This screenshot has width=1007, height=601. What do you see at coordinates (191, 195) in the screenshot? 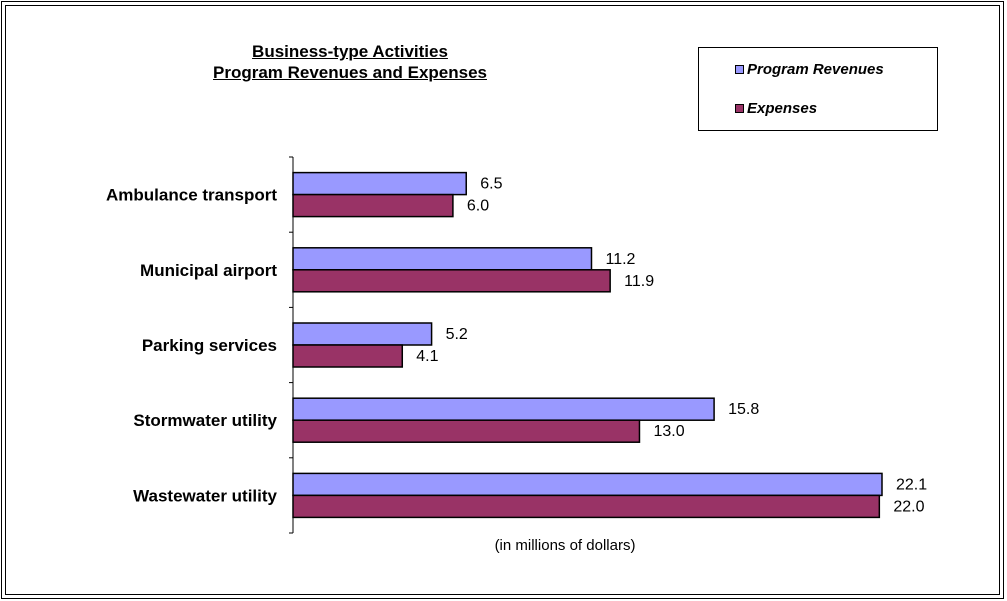
I see `category-label-ambulance-transport: Ambulance transport` at bounding box center [191, 195].